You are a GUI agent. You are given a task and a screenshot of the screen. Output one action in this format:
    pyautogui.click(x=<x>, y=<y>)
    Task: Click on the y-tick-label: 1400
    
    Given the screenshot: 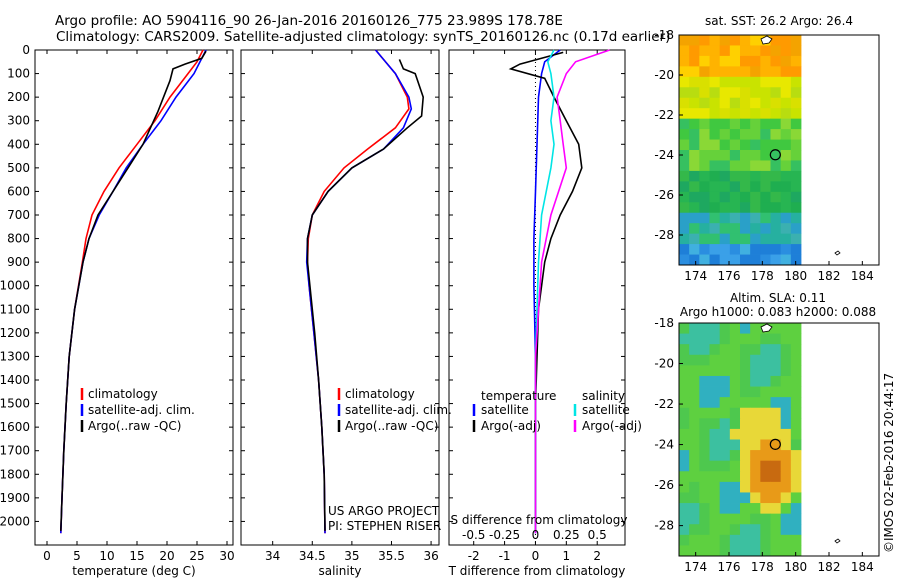 What is the action you would take?
    pyautogui.click(x=15, y=380)
    